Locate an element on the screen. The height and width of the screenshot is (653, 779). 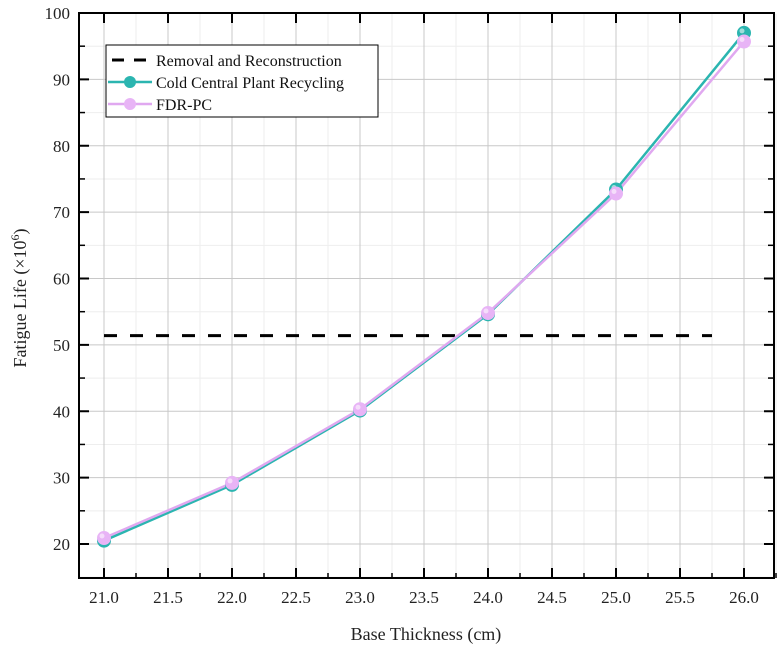
x-tick-label: 23.0 is located at coordinates (360, 597).